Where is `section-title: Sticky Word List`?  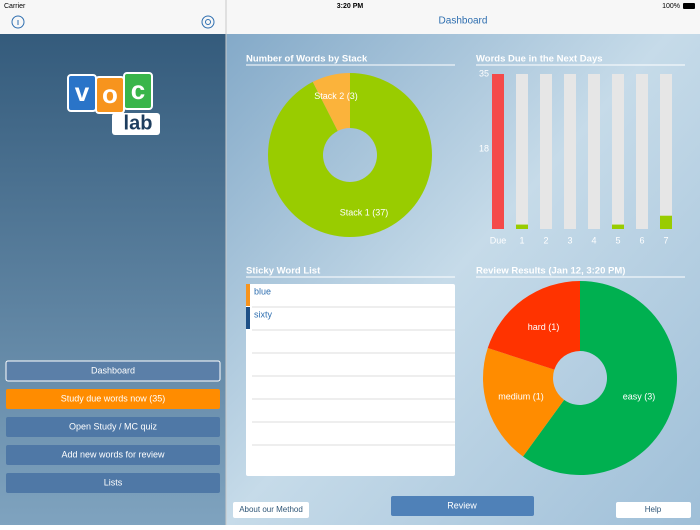 section-title: Sticky Word List is located at coordinates (283, 271).